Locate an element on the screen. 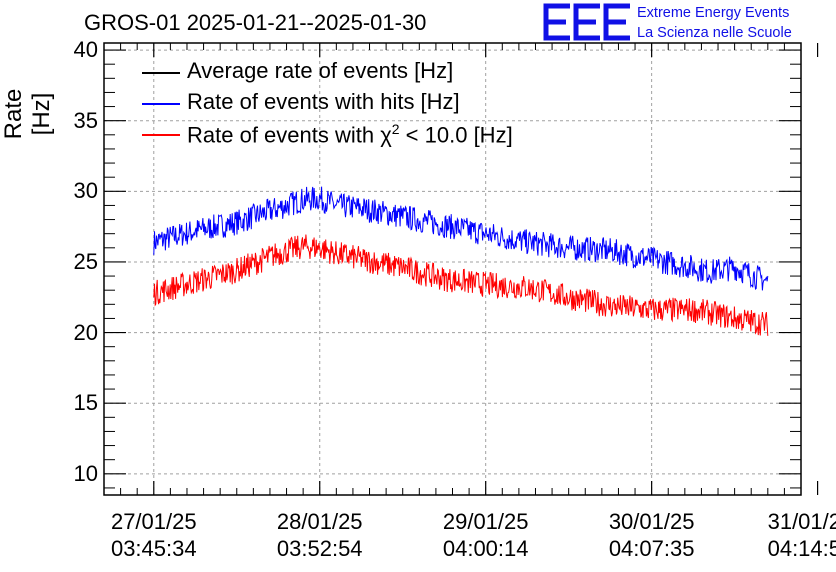  legend-label-hits: Rate of events with hits [Hz] is located at coordinates (323, 101).